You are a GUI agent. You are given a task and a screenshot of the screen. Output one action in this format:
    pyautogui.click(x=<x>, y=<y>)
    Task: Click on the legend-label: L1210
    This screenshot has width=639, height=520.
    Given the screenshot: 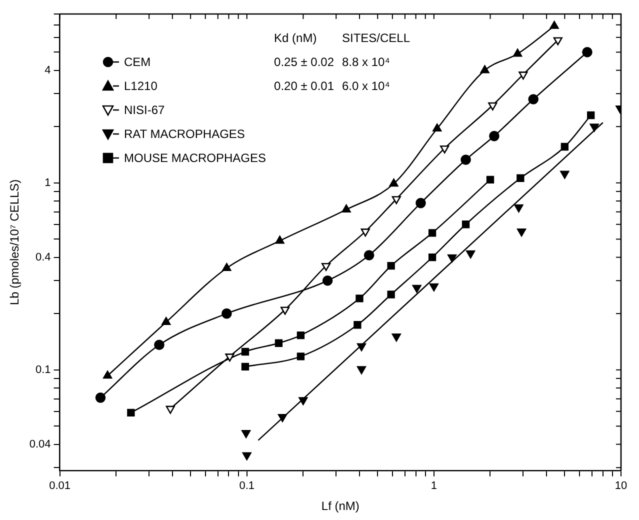 What is the action you would take?
    pyautogui.click(x=141, y=85)
    